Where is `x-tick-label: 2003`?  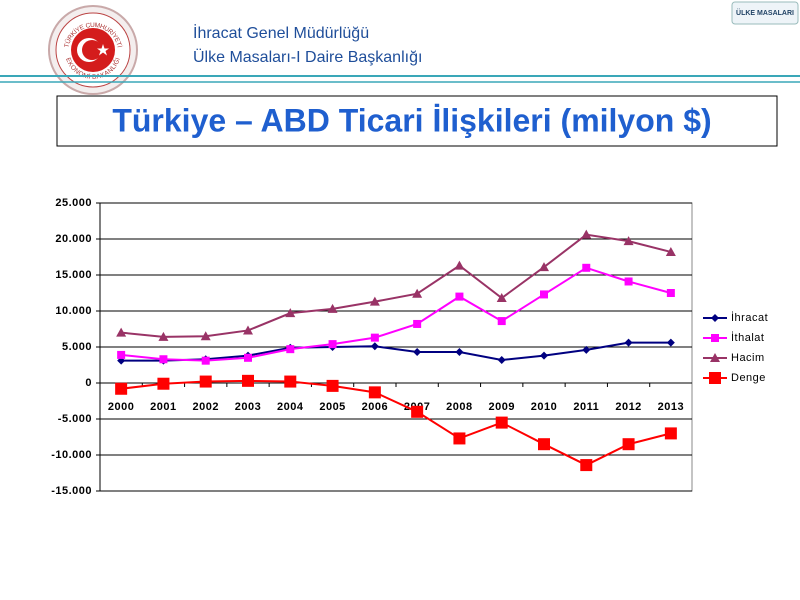
x-tick-label: 2003 is located at coordinates (248, 407).